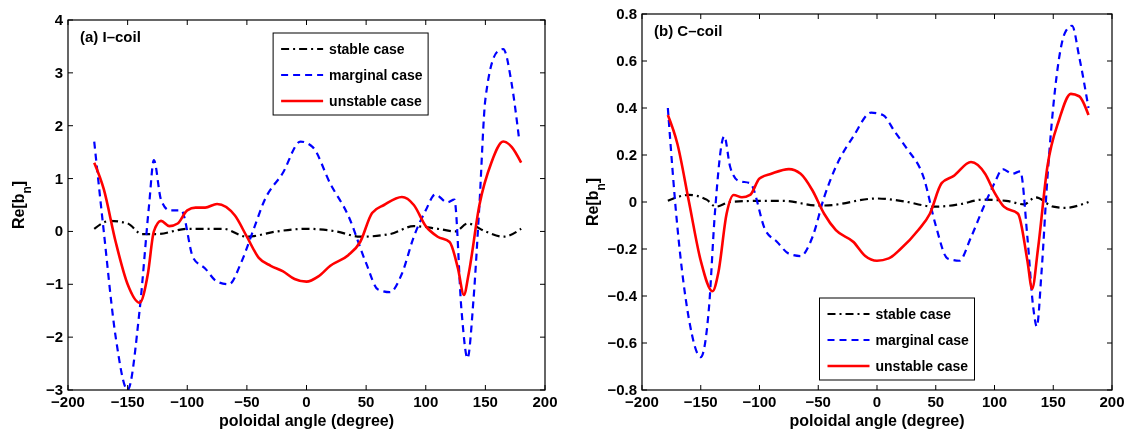 Image resolution: width=1127 pixels, height=433 pixels. What do you see at coordinates (58, 72) in the screenshot?
I see `y-tick-label: 3` at bounding box center [58, 72].